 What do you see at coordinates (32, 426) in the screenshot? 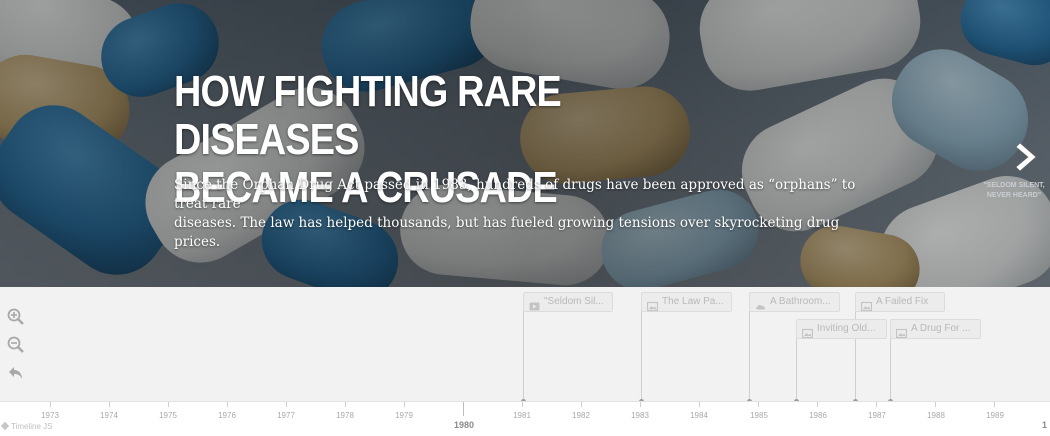
I see `credit-label: Timeline JS` at bounding box center [32, 426].